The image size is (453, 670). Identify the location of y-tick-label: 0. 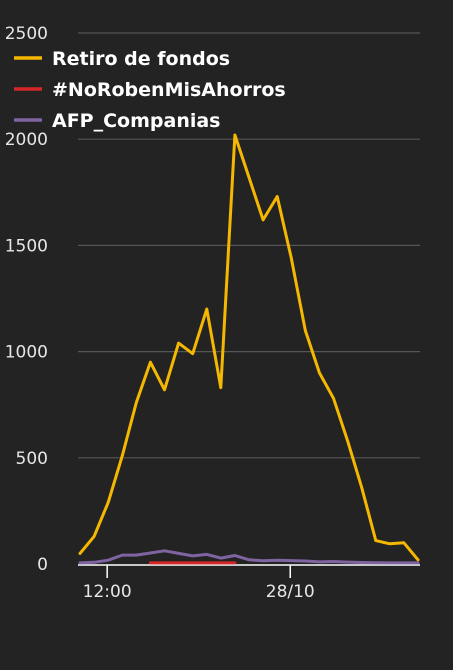
(42, 565).